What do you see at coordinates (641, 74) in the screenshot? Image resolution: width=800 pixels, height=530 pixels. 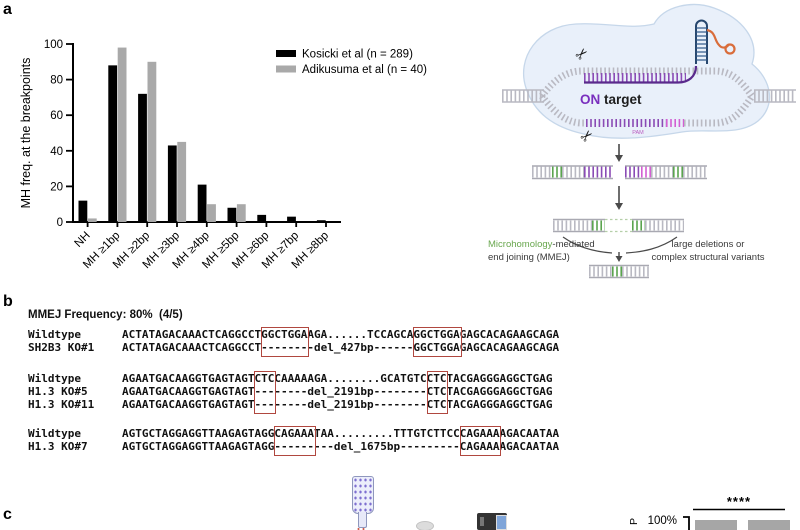 I see `grna-backbone` at bounding box center [641, 74].